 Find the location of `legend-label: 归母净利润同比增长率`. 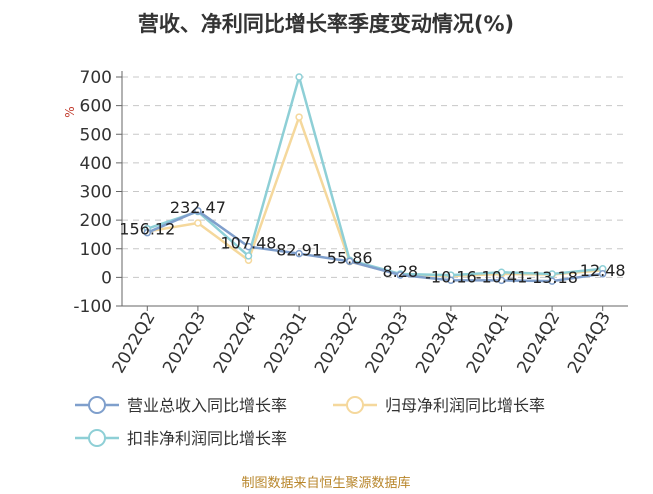

legend-label: 归母净利润同比增长率 is located at coordinates (465, 405).